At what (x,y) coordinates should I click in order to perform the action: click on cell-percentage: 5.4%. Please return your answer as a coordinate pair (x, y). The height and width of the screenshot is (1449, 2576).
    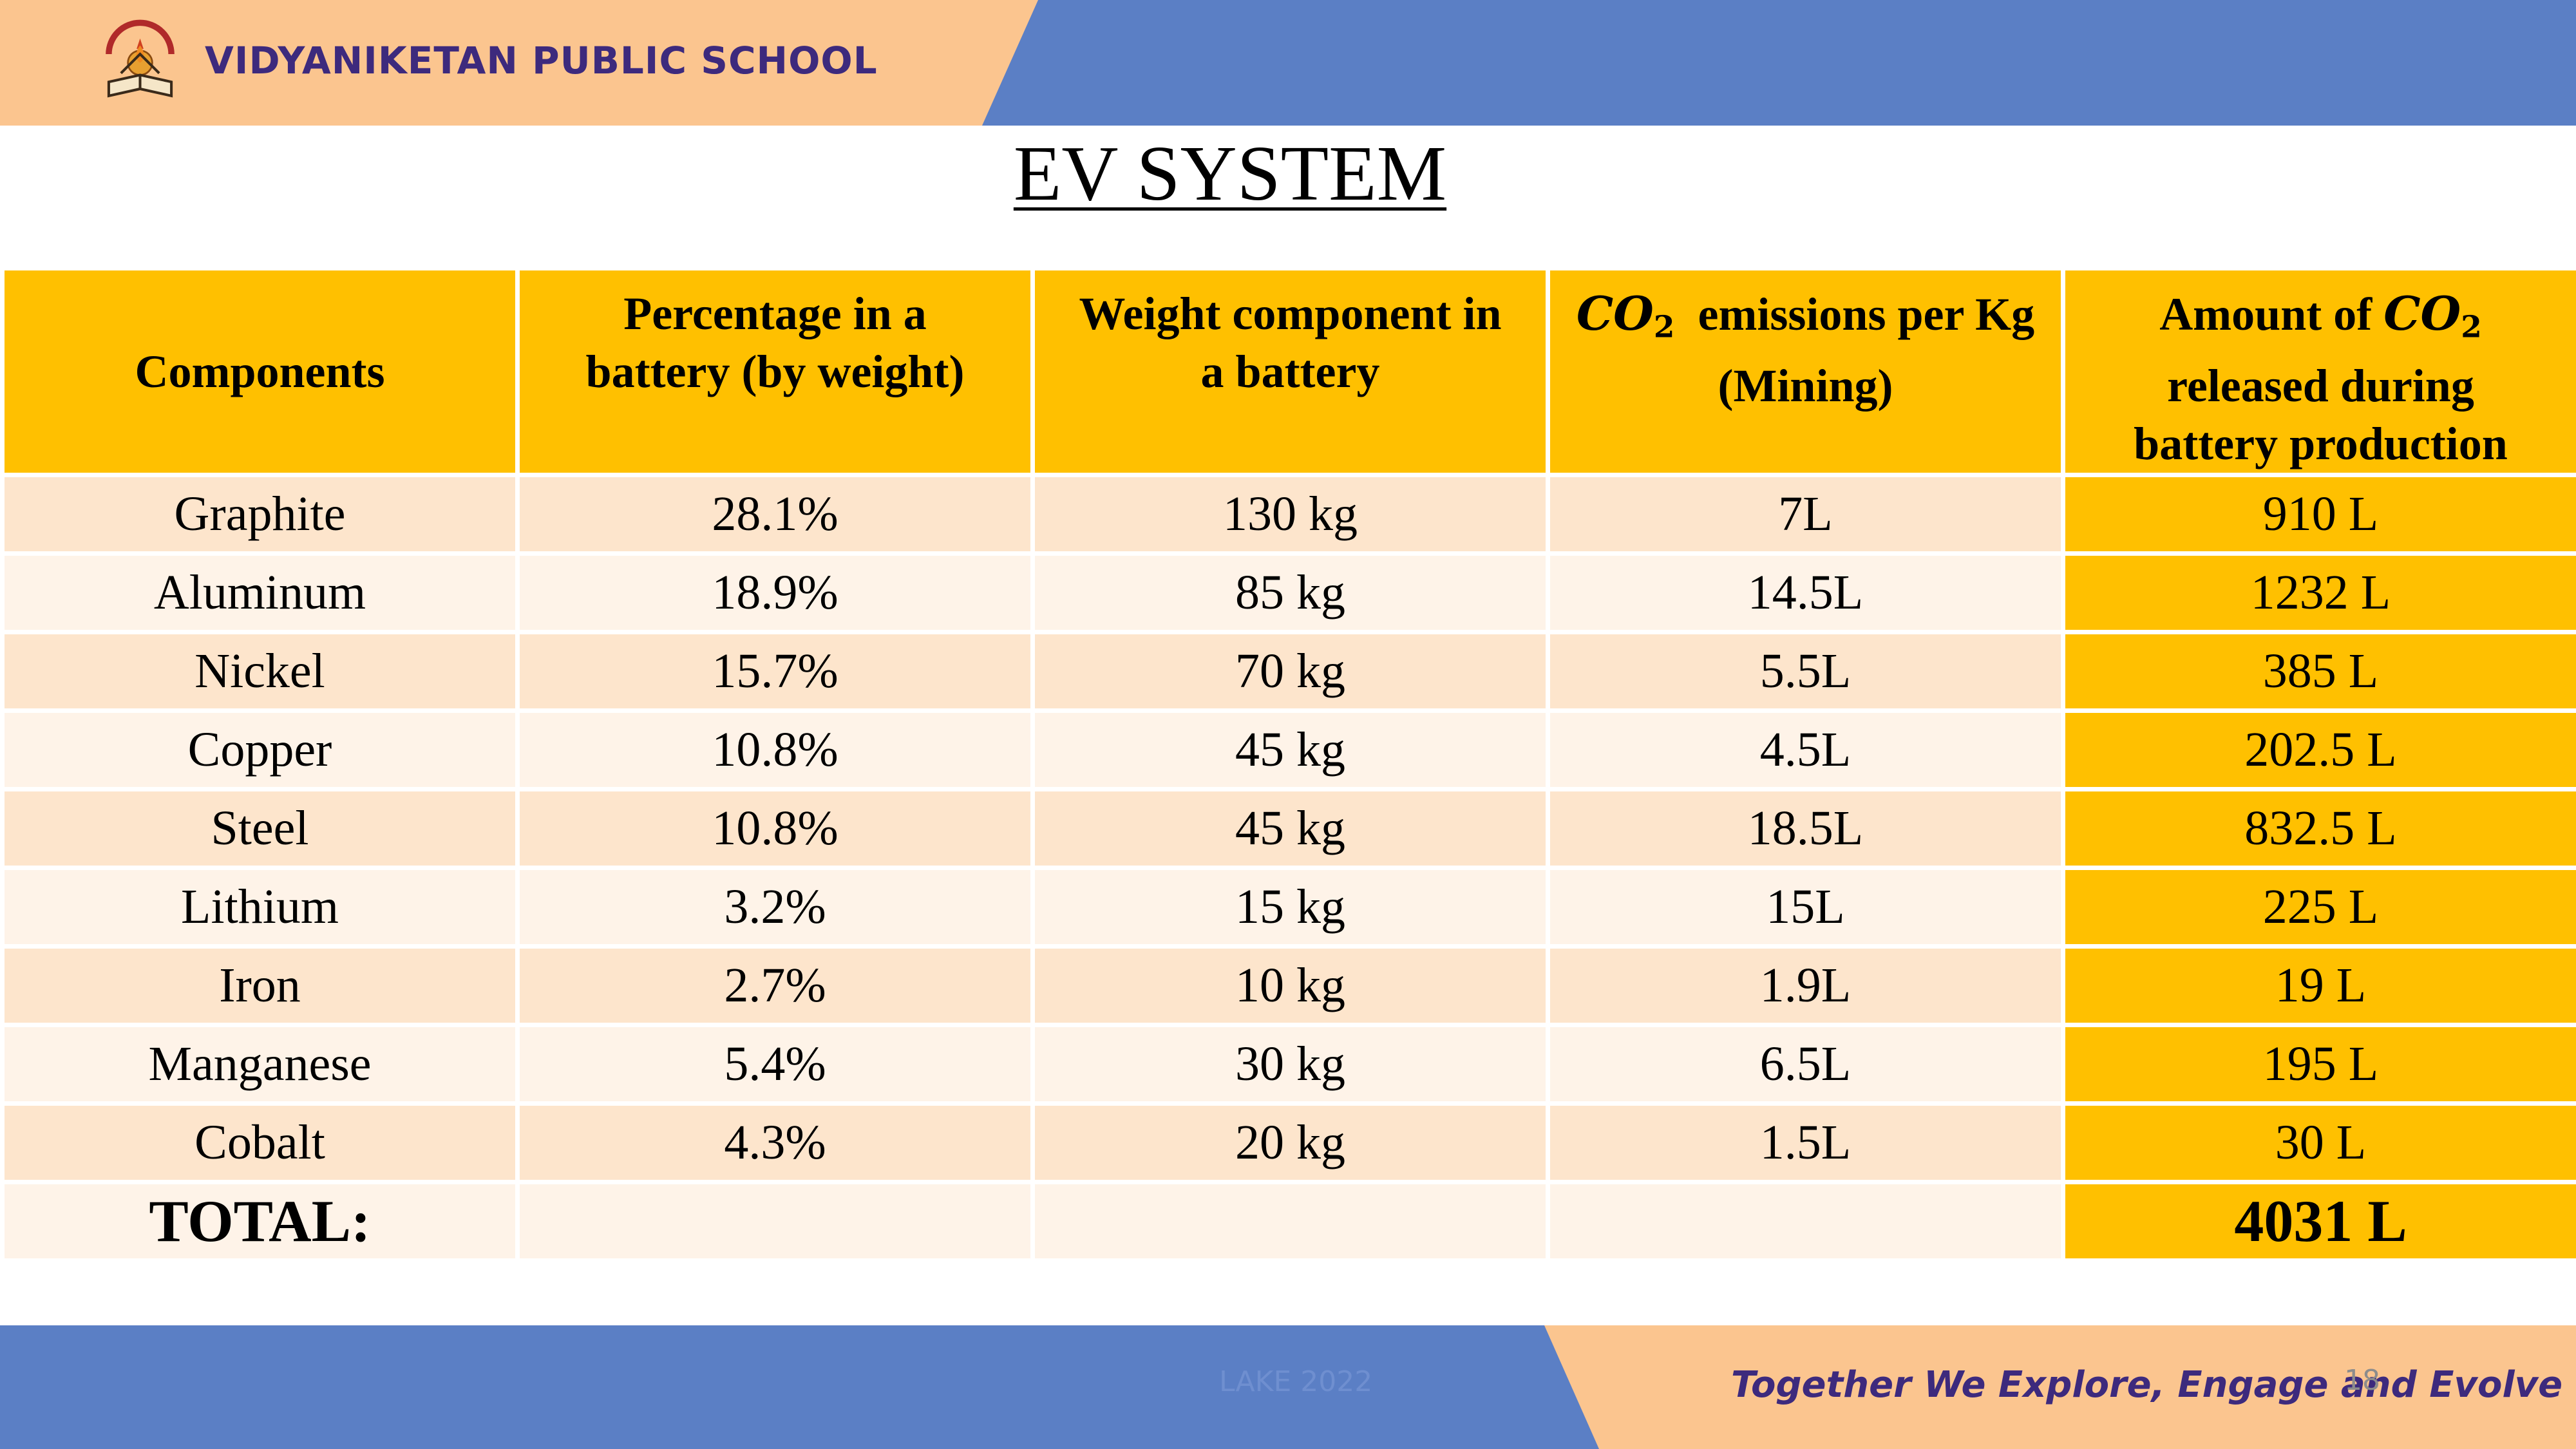
    Looking at the image, I should click on (775, 1064).